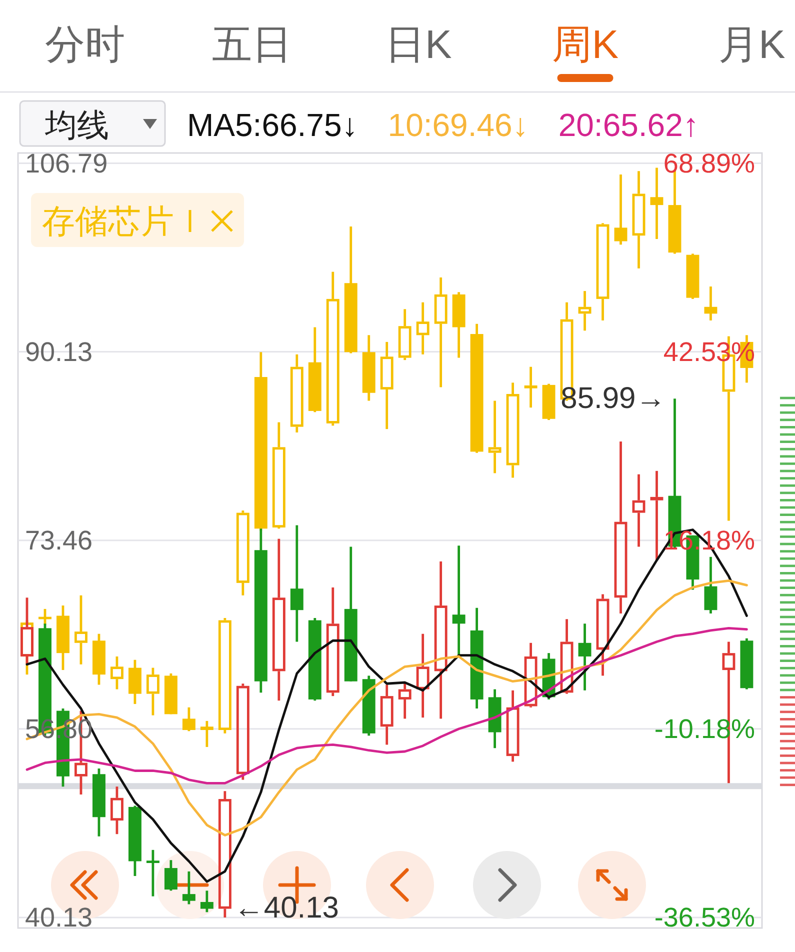 The width and height of the screenshot is (795, 952). I want to click on y-tick-label: 90.13, so click(59, 351).